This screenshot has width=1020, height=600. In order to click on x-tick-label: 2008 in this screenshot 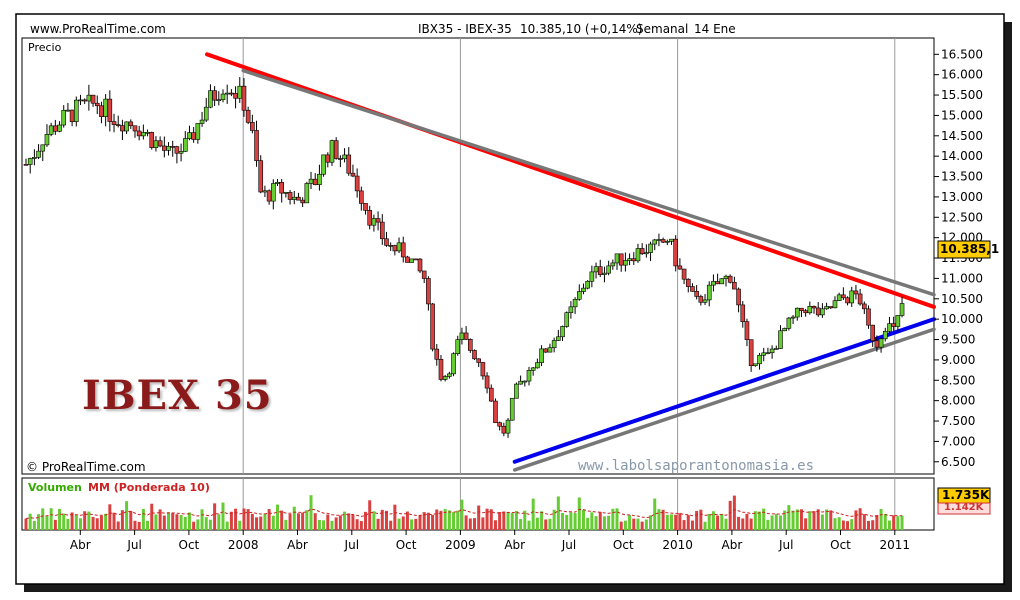, I will do `click(243, 545)`.